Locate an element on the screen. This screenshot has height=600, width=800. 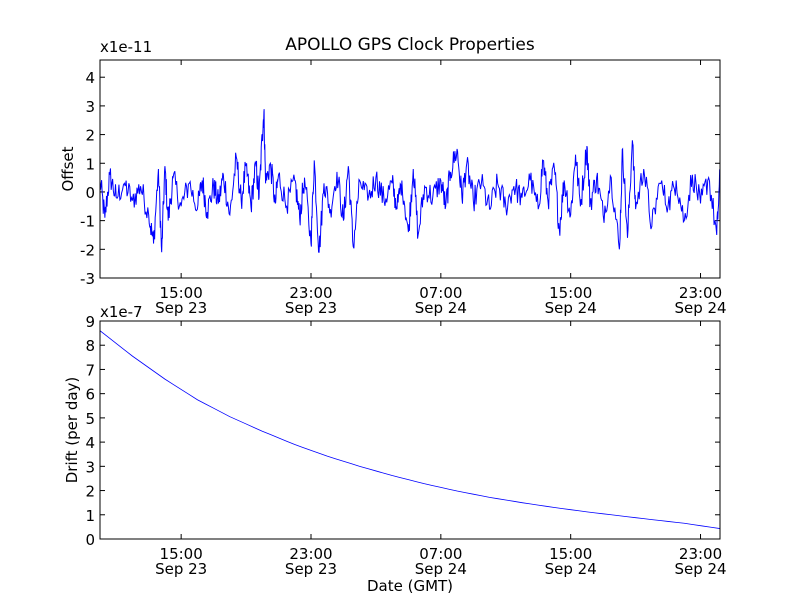
drift-ytick-label: 0 is located at coordinates (90, 540).